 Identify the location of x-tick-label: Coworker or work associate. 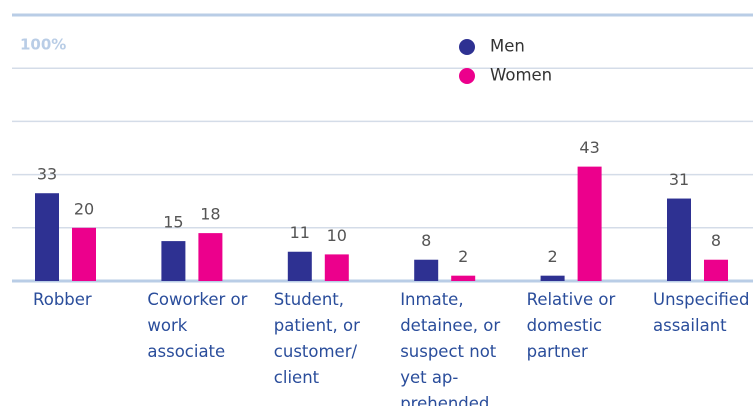
(197, 325).